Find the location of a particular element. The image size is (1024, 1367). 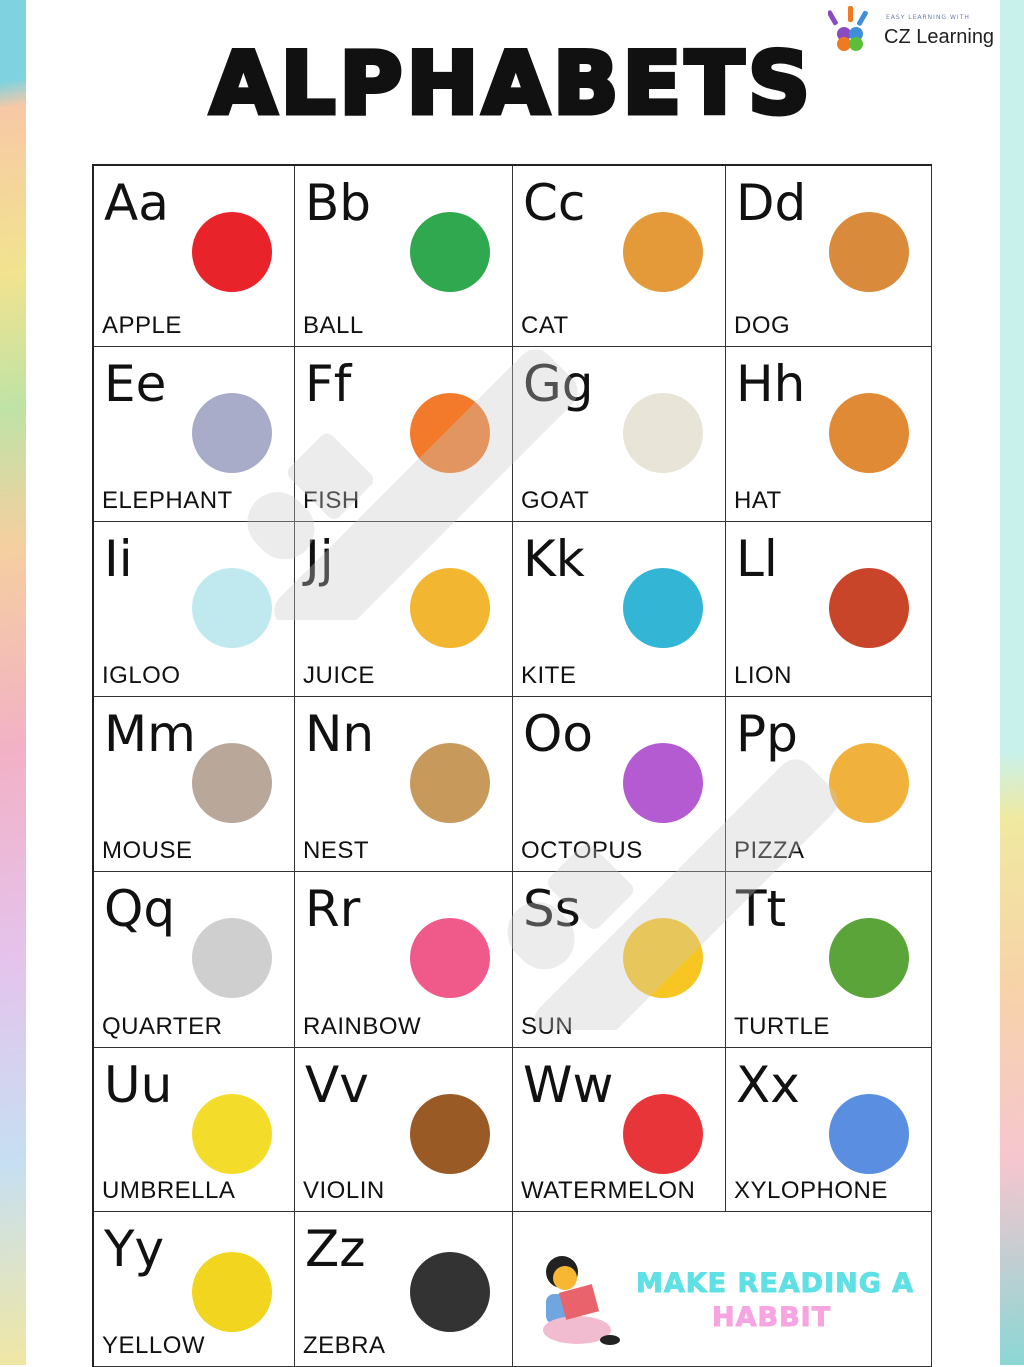

cell-quarter: Qq QUARTER is located at coordinates (194, 960).